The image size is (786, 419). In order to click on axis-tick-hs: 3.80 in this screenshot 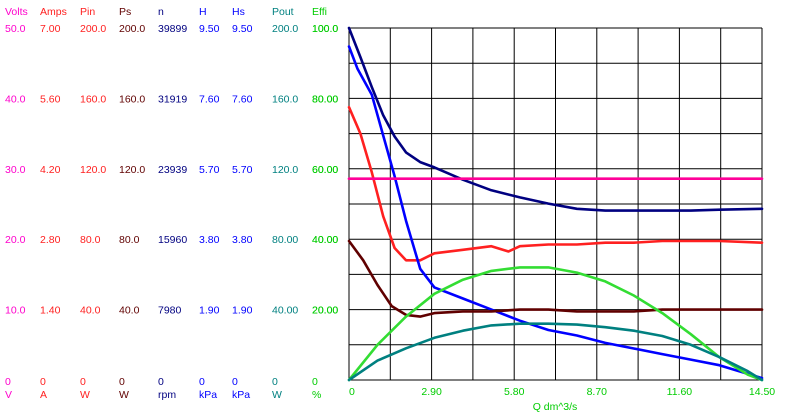, I will do `click(242, 240)`.